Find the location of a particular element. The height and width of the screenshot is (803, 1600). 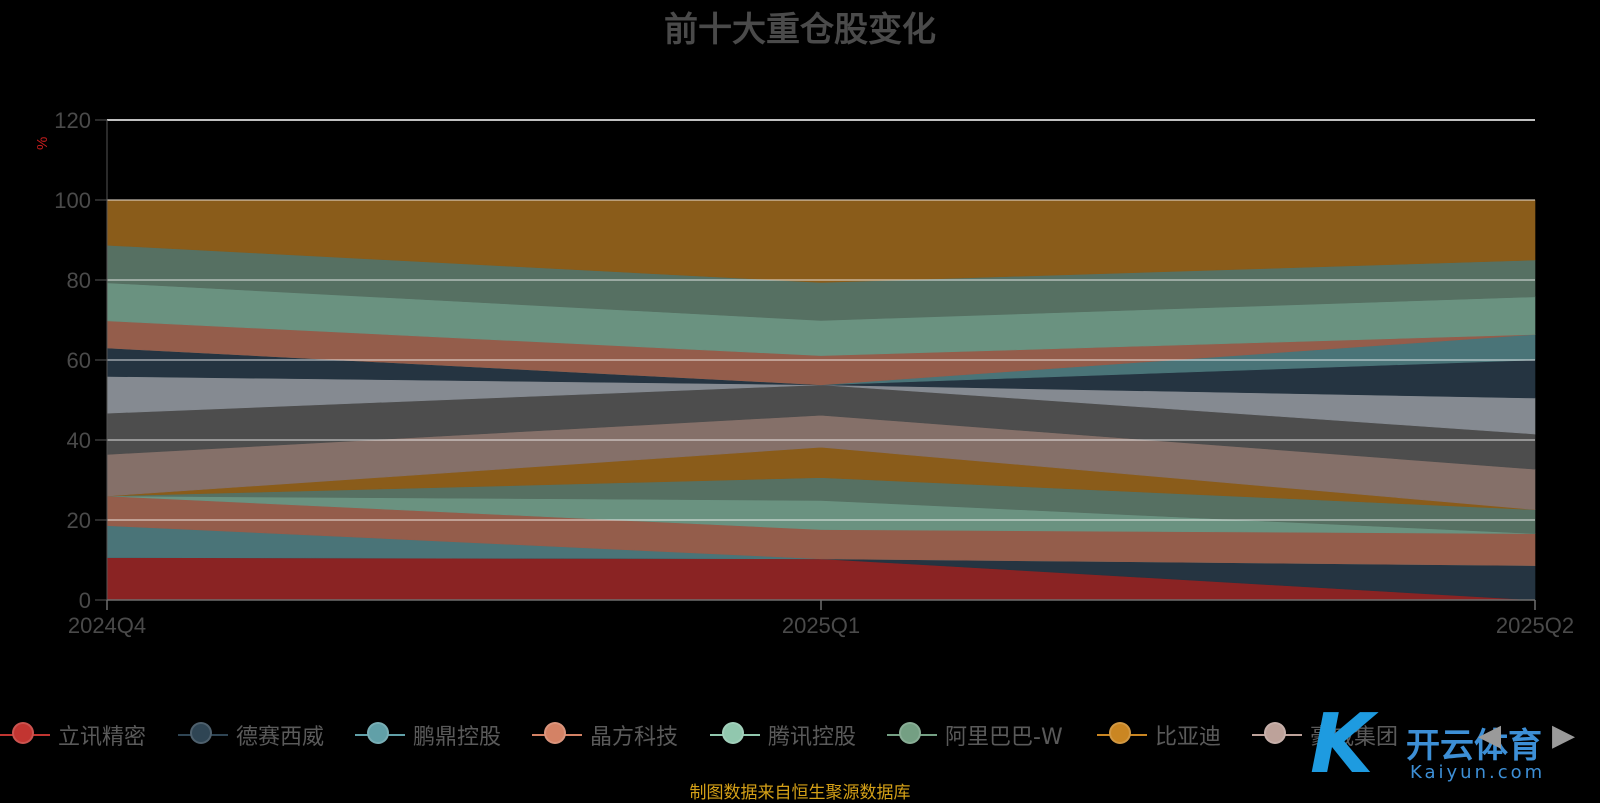

y-tick-label-0: 0 is located at coordinates (85, 600).